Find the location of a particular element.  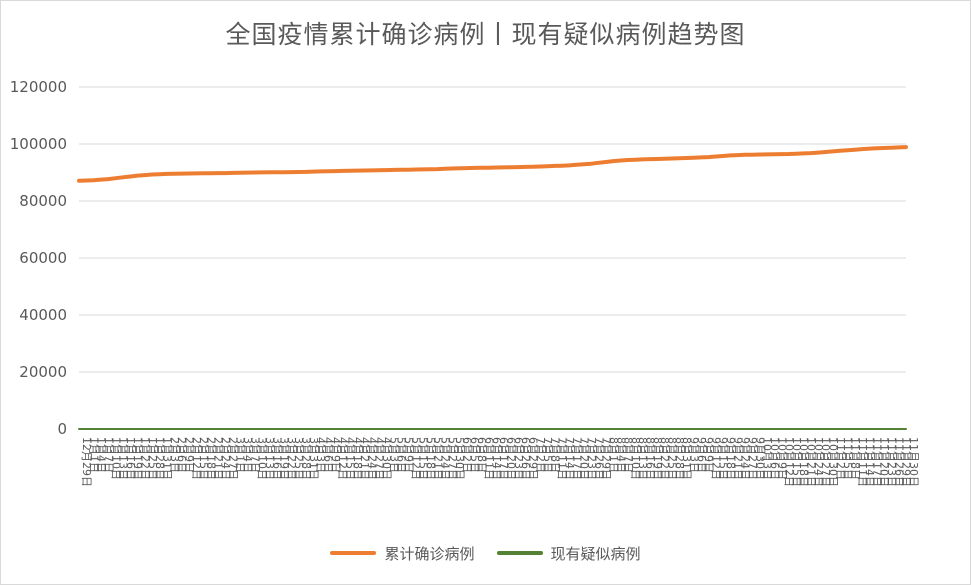

legend-label-confirmed: 累计确诊病例 is located at coordinates (429, 553).